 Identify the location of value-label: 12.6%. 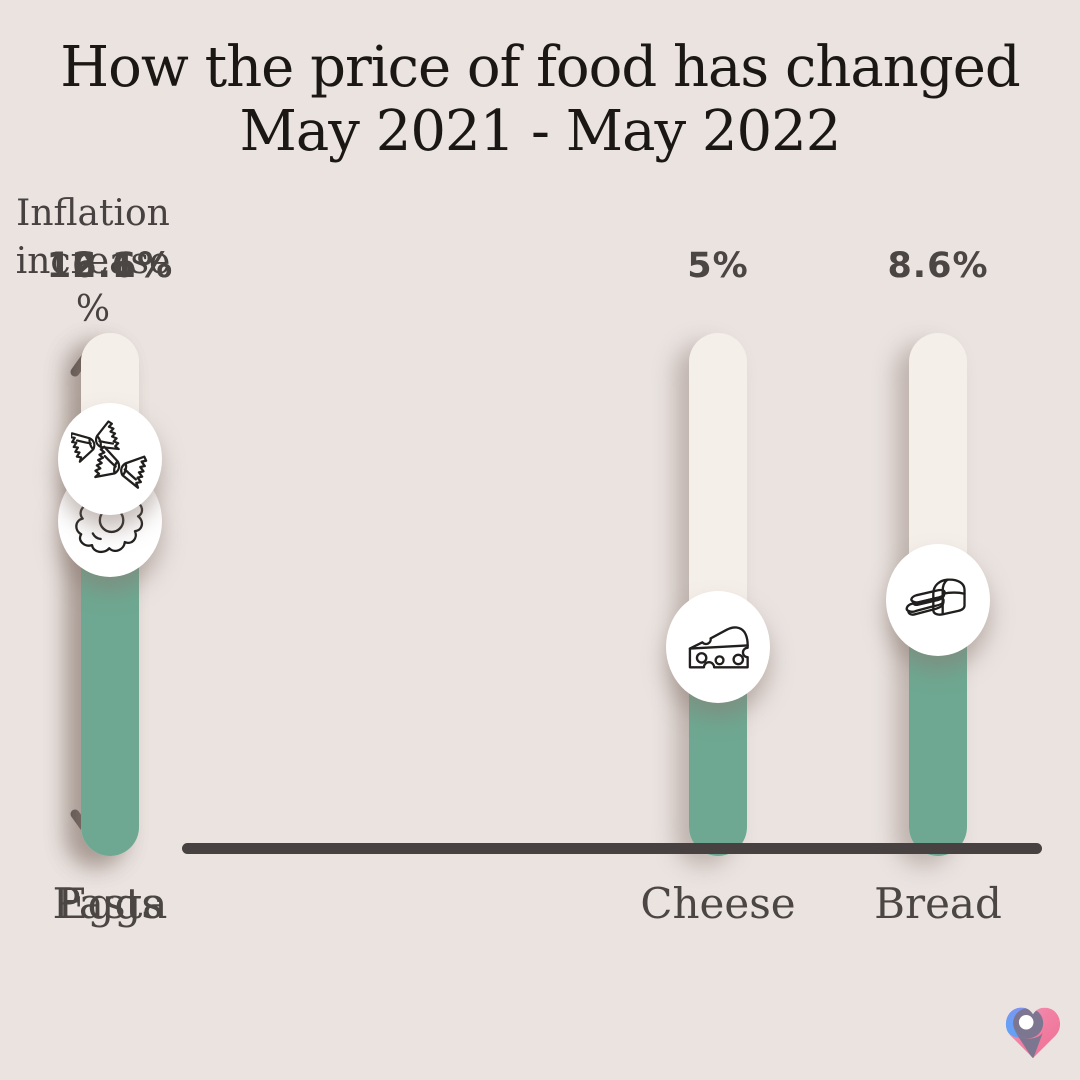
(110, 266).